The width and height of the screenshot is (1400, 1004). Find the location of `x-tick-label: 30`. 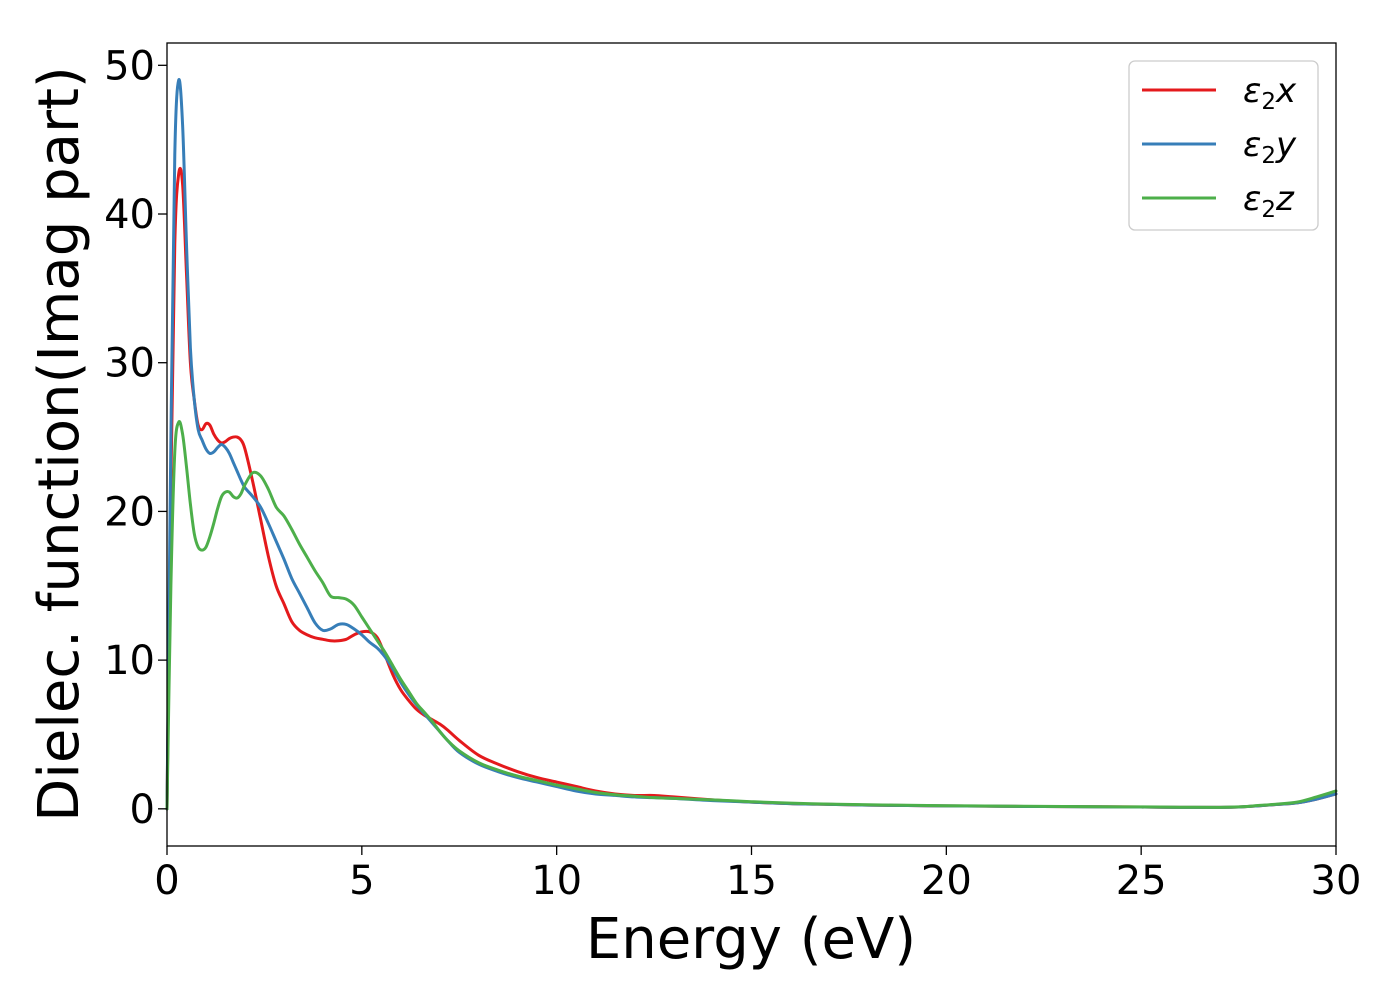

x-tick-label: 30 is located at coordinates (1336, 881).